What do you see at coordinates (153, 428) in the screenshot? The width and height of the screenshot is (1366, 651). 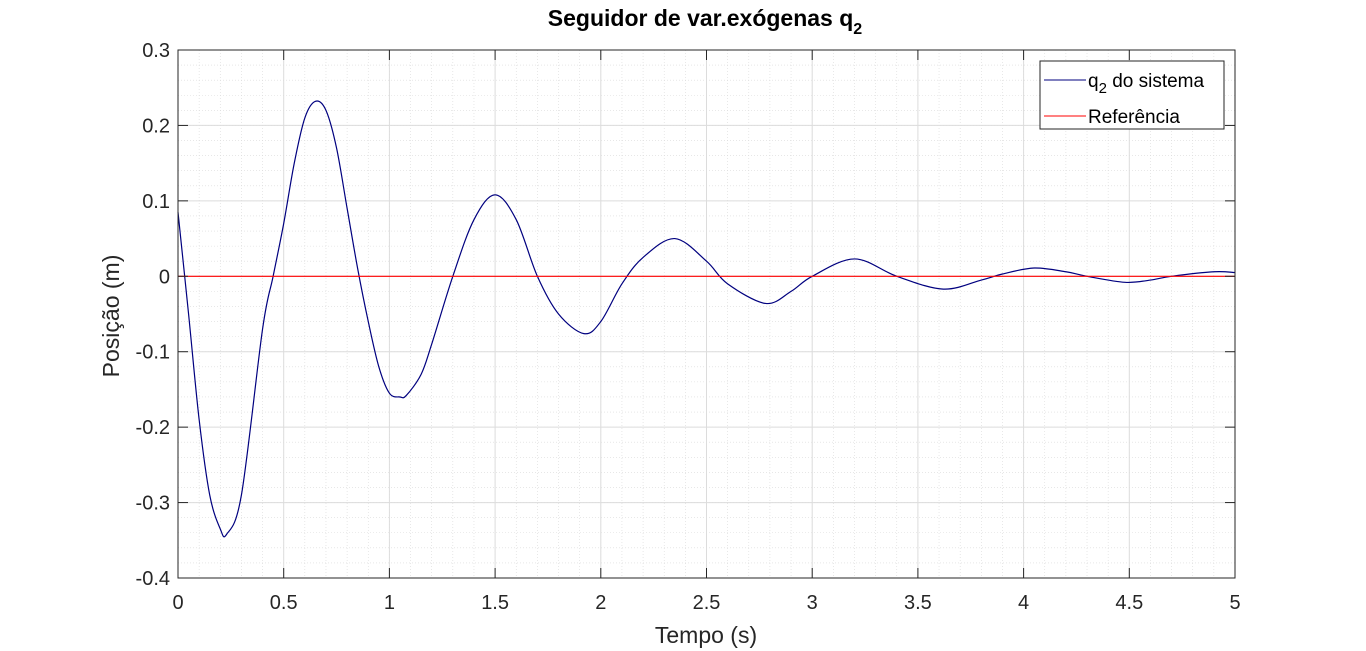 I see `y-tick-label: -0.2` at bounding box center [153, 428].